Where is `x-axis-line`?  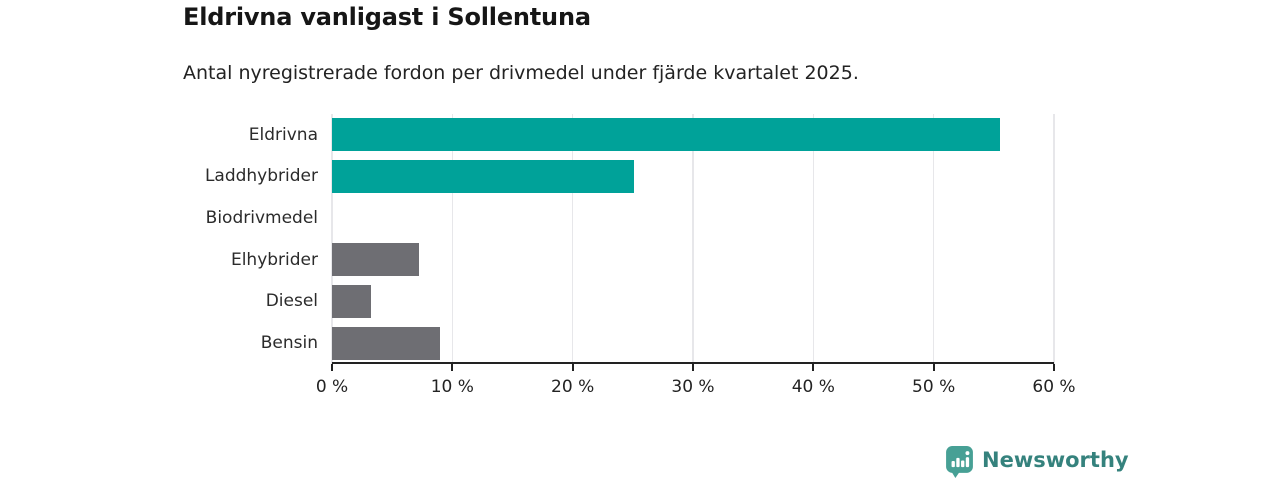 x-axis-line is located at coordinates (693, 363).